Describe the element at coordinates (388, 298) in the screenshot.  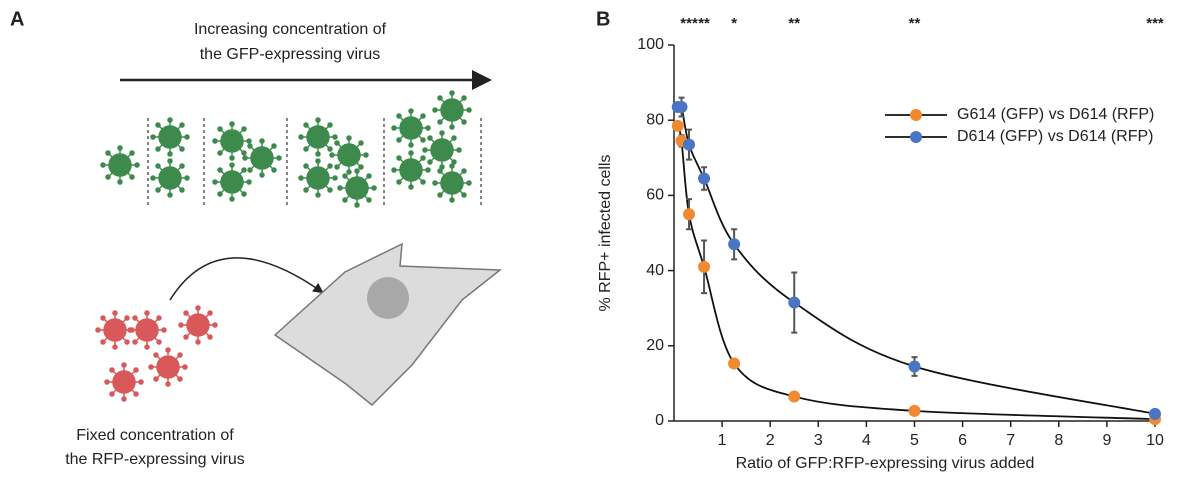
I see `nucleus` at that location.